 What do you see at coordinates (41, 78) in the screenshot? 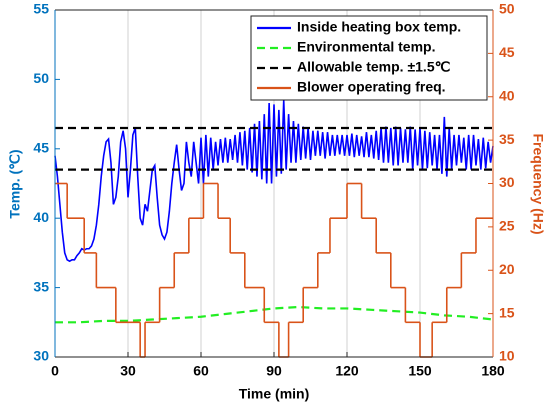
I see `y-tick-label: 50` at bounding box center [41, 78].